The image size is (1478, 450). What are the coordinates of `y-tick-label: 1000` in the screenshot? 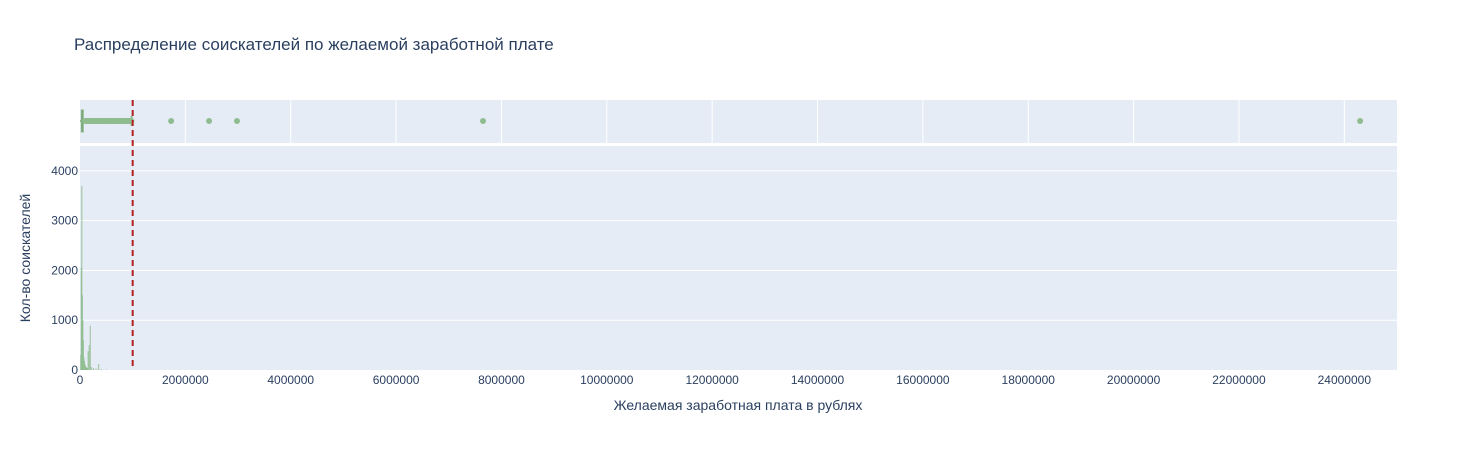 It's located at (64, 320).